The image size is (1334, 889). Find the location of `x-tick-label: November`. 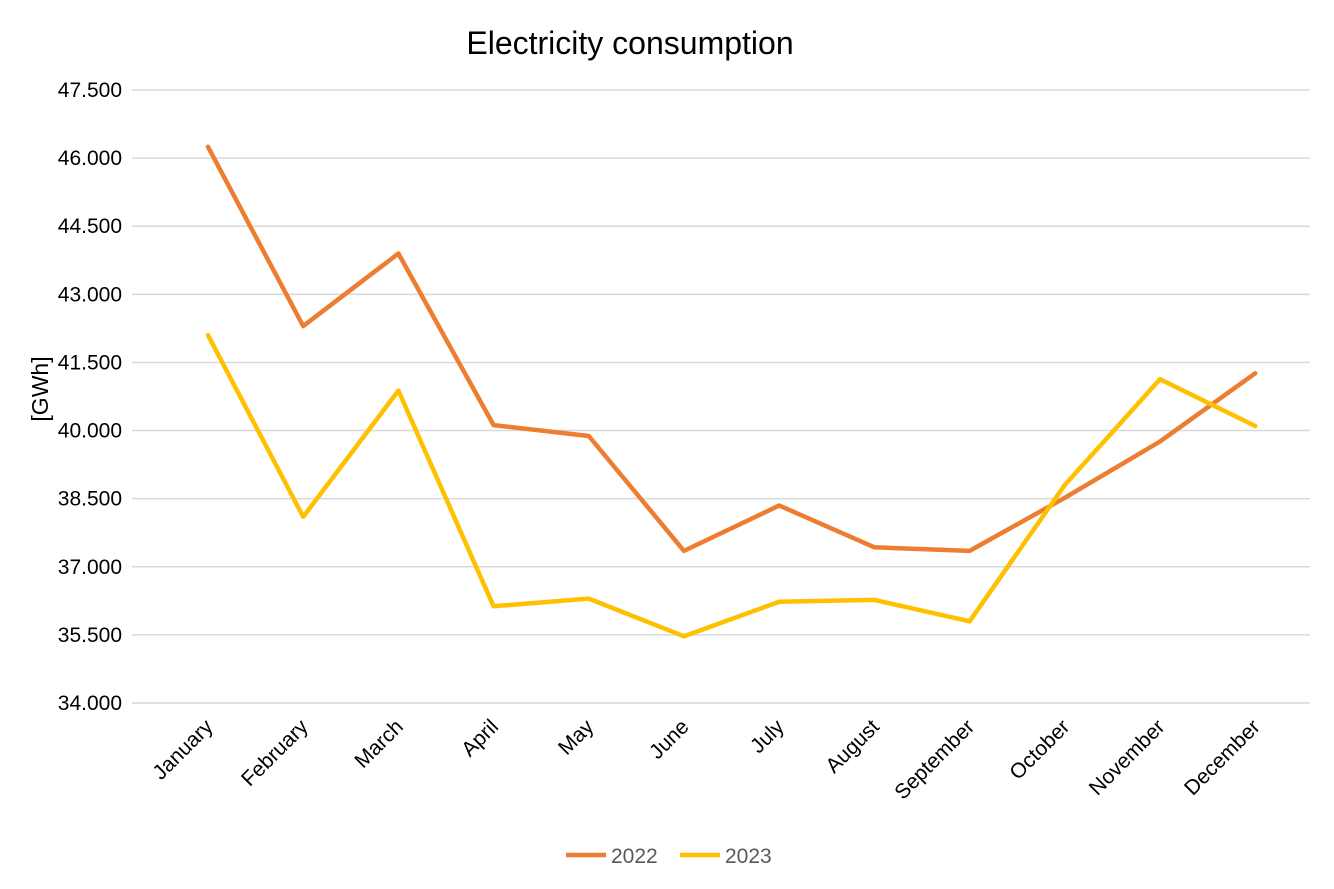

x-tick-label: November is located at coordinates (1127, 757).